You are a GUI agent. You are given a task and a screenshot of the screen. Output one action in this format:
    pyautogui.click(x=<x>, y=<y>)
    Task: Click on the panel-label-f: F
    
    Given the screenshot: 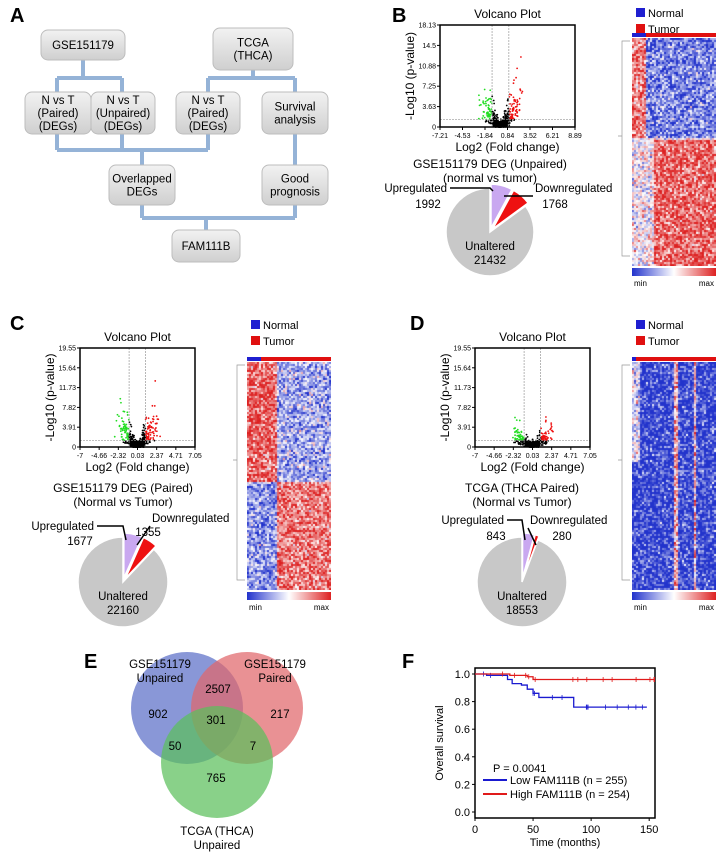 What is the action you would take?
    pyautogui.click(x=408, y=662)
    